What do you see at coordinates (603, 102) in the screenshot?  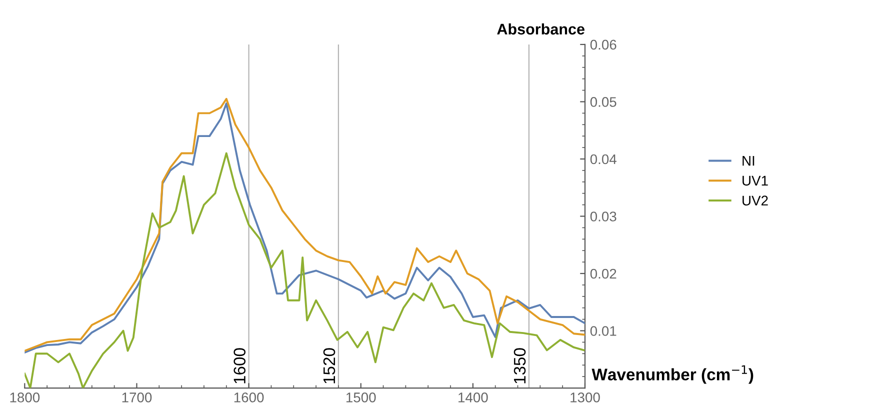 I see `y-tick-label: 0.05` at bounding box center [603, 102].